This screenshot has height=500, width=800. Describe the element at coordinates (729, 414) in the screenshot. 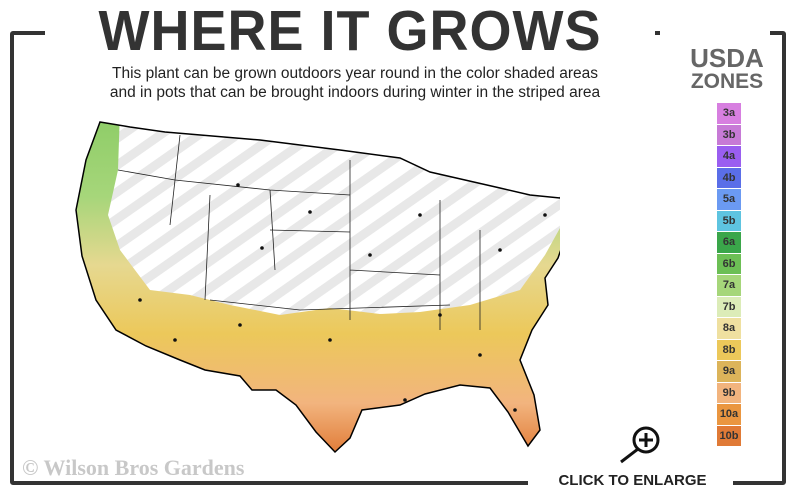

I see `legend-zone-10a: 10a` at that location.